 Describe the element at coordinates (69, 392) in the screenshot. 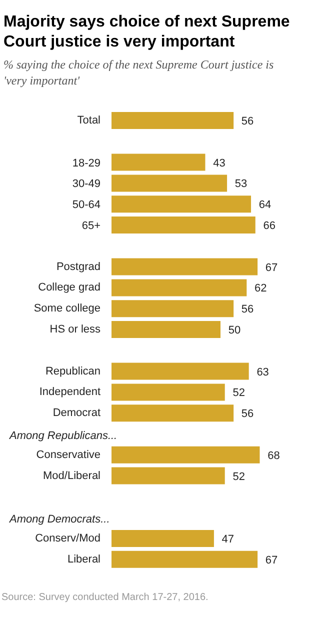

I see `y-tick-label: Independent` at that location.